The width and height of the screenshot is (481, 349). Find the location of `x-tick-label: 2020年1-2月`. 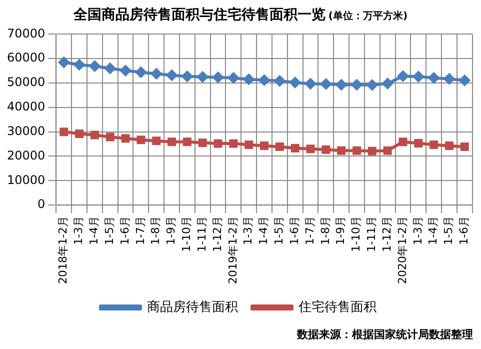

x-tick-label: 2020年1-2月 is located at coordinates (402, 250).